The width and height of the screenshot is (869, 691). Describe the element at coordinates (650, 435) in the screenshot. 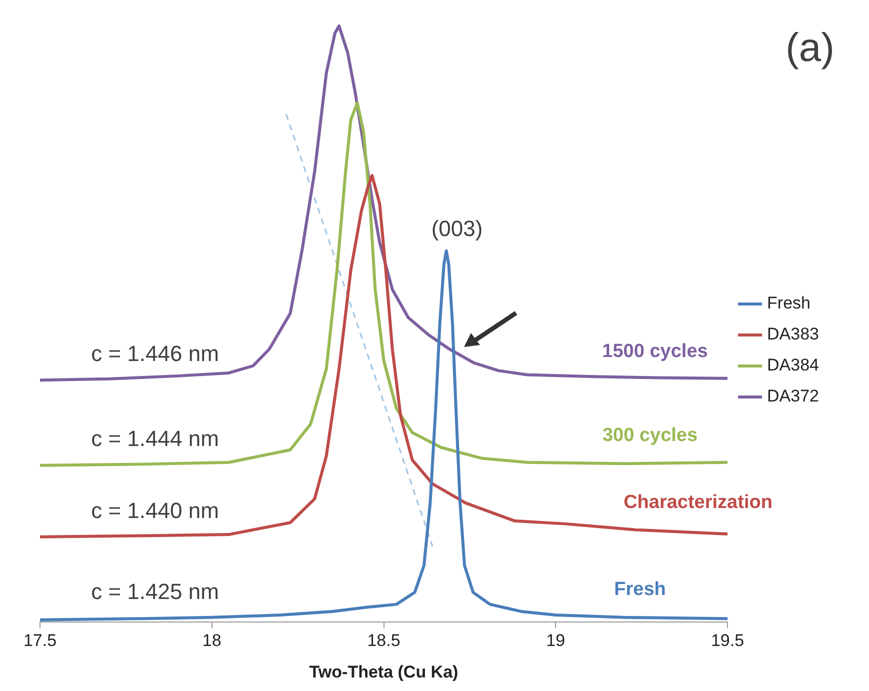

I see `annotation: 300 cycles` at that location.